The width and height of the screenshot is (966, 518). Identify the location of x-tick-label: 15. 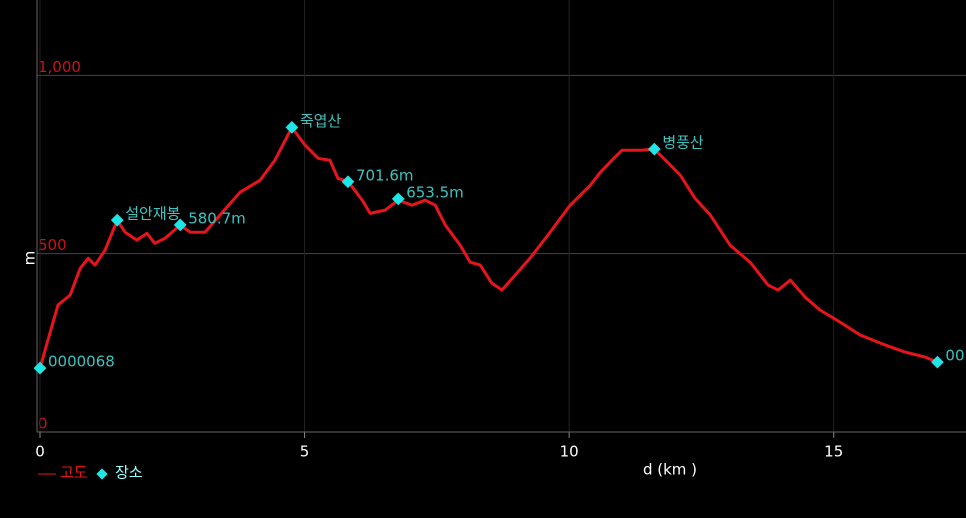
(833, 452).